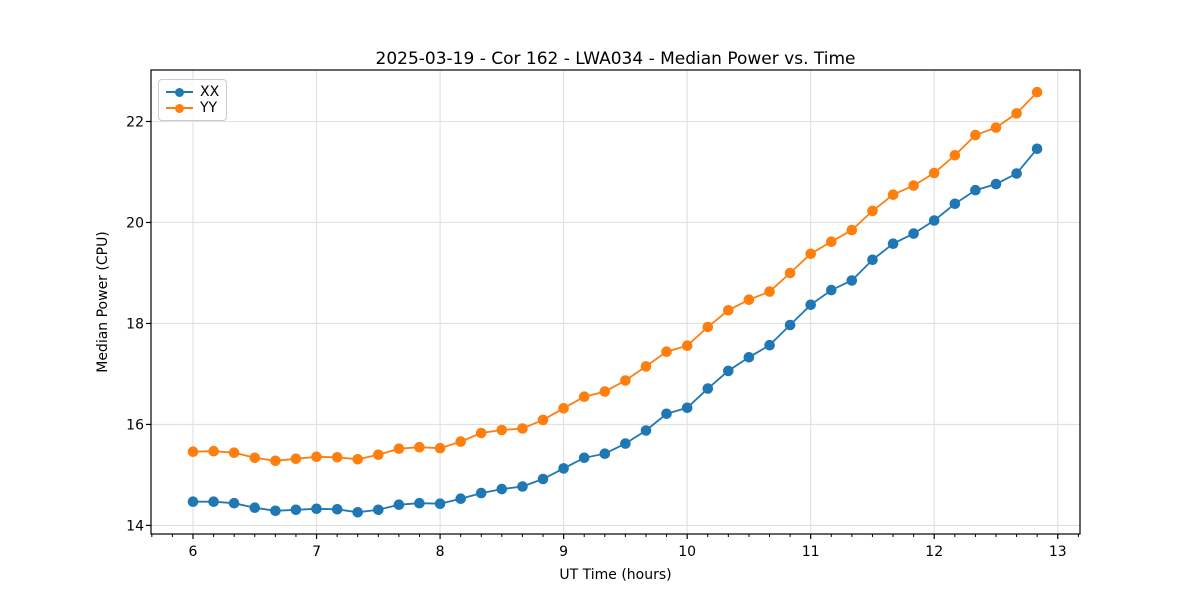  What do you see at coordinates (316, 552) in the screenshot?
I see `x-tick-label: 7` at bounding box center [316, 552].